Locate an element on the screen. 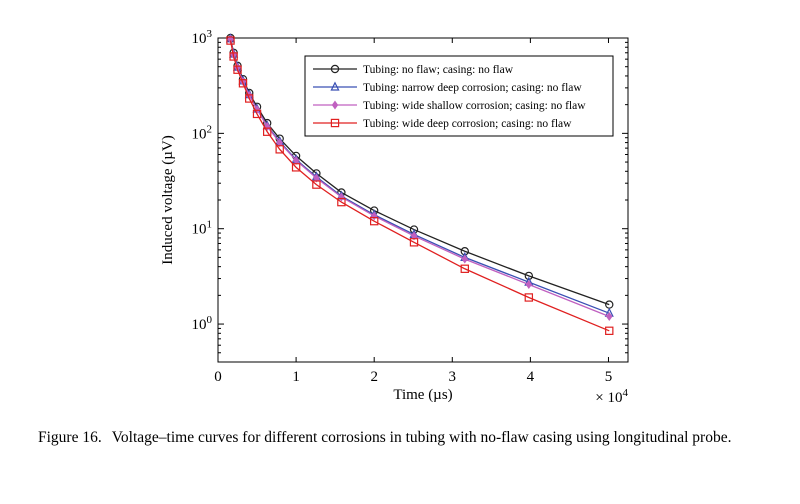  x-tick-label: 4 is located at coordinates (531, 377).